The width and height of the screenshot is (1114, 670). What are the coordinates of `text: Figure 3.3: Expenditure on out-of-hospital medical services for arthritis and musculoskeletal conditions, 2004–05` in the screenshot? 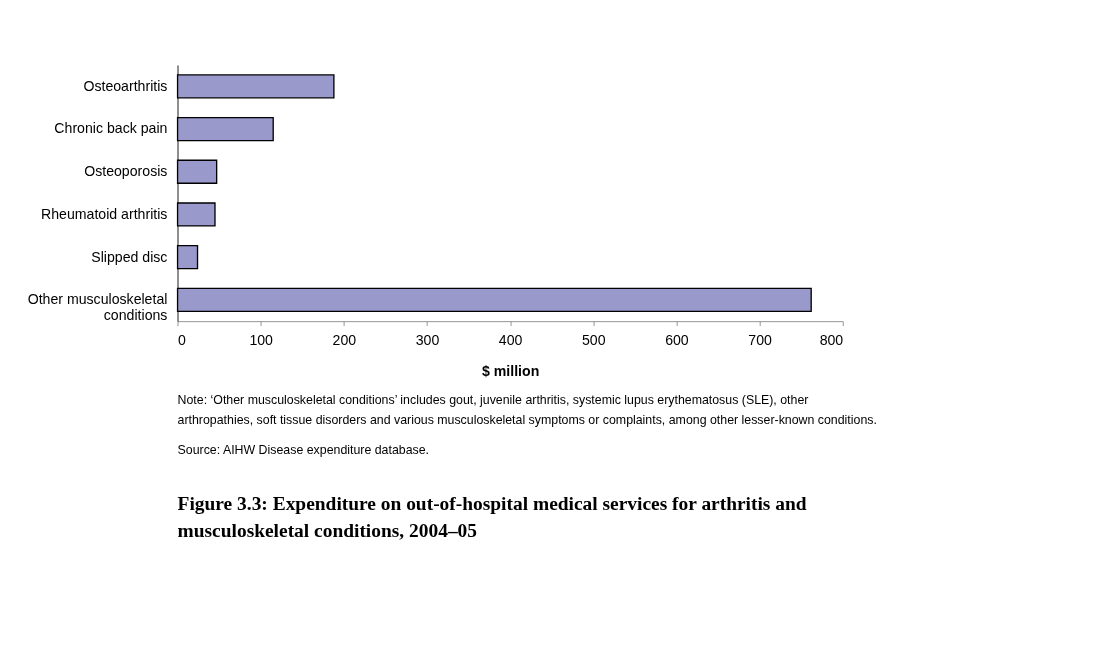 It's located at (492, 517).